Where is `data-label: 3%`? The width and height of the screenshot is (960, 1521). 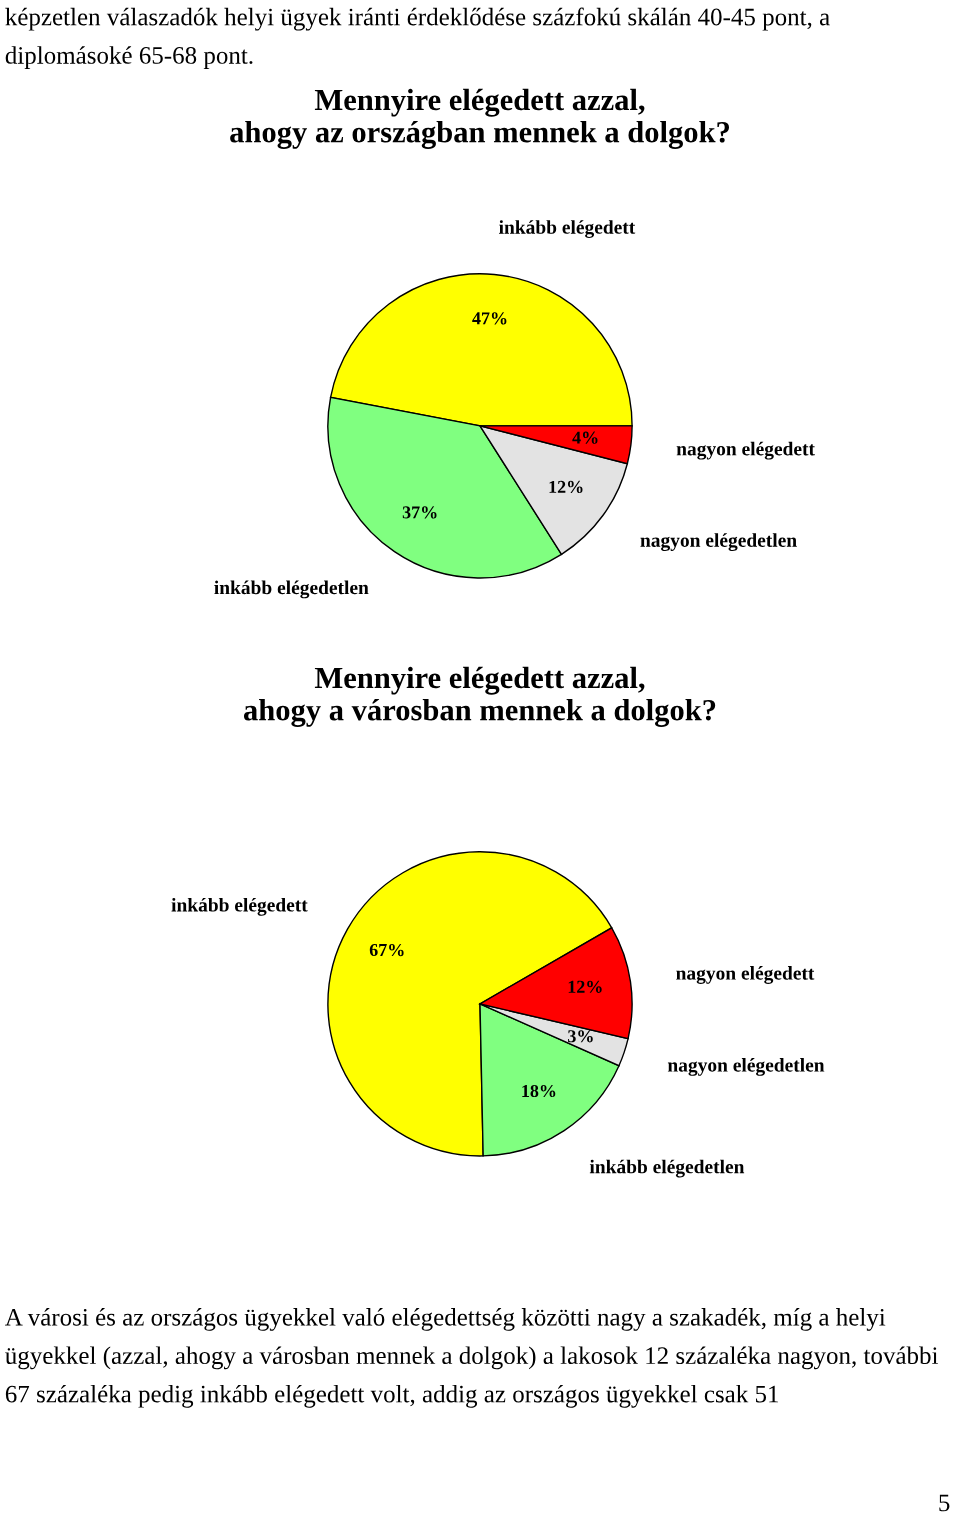
data-label: 3% is located at coordinates (580, 1036).